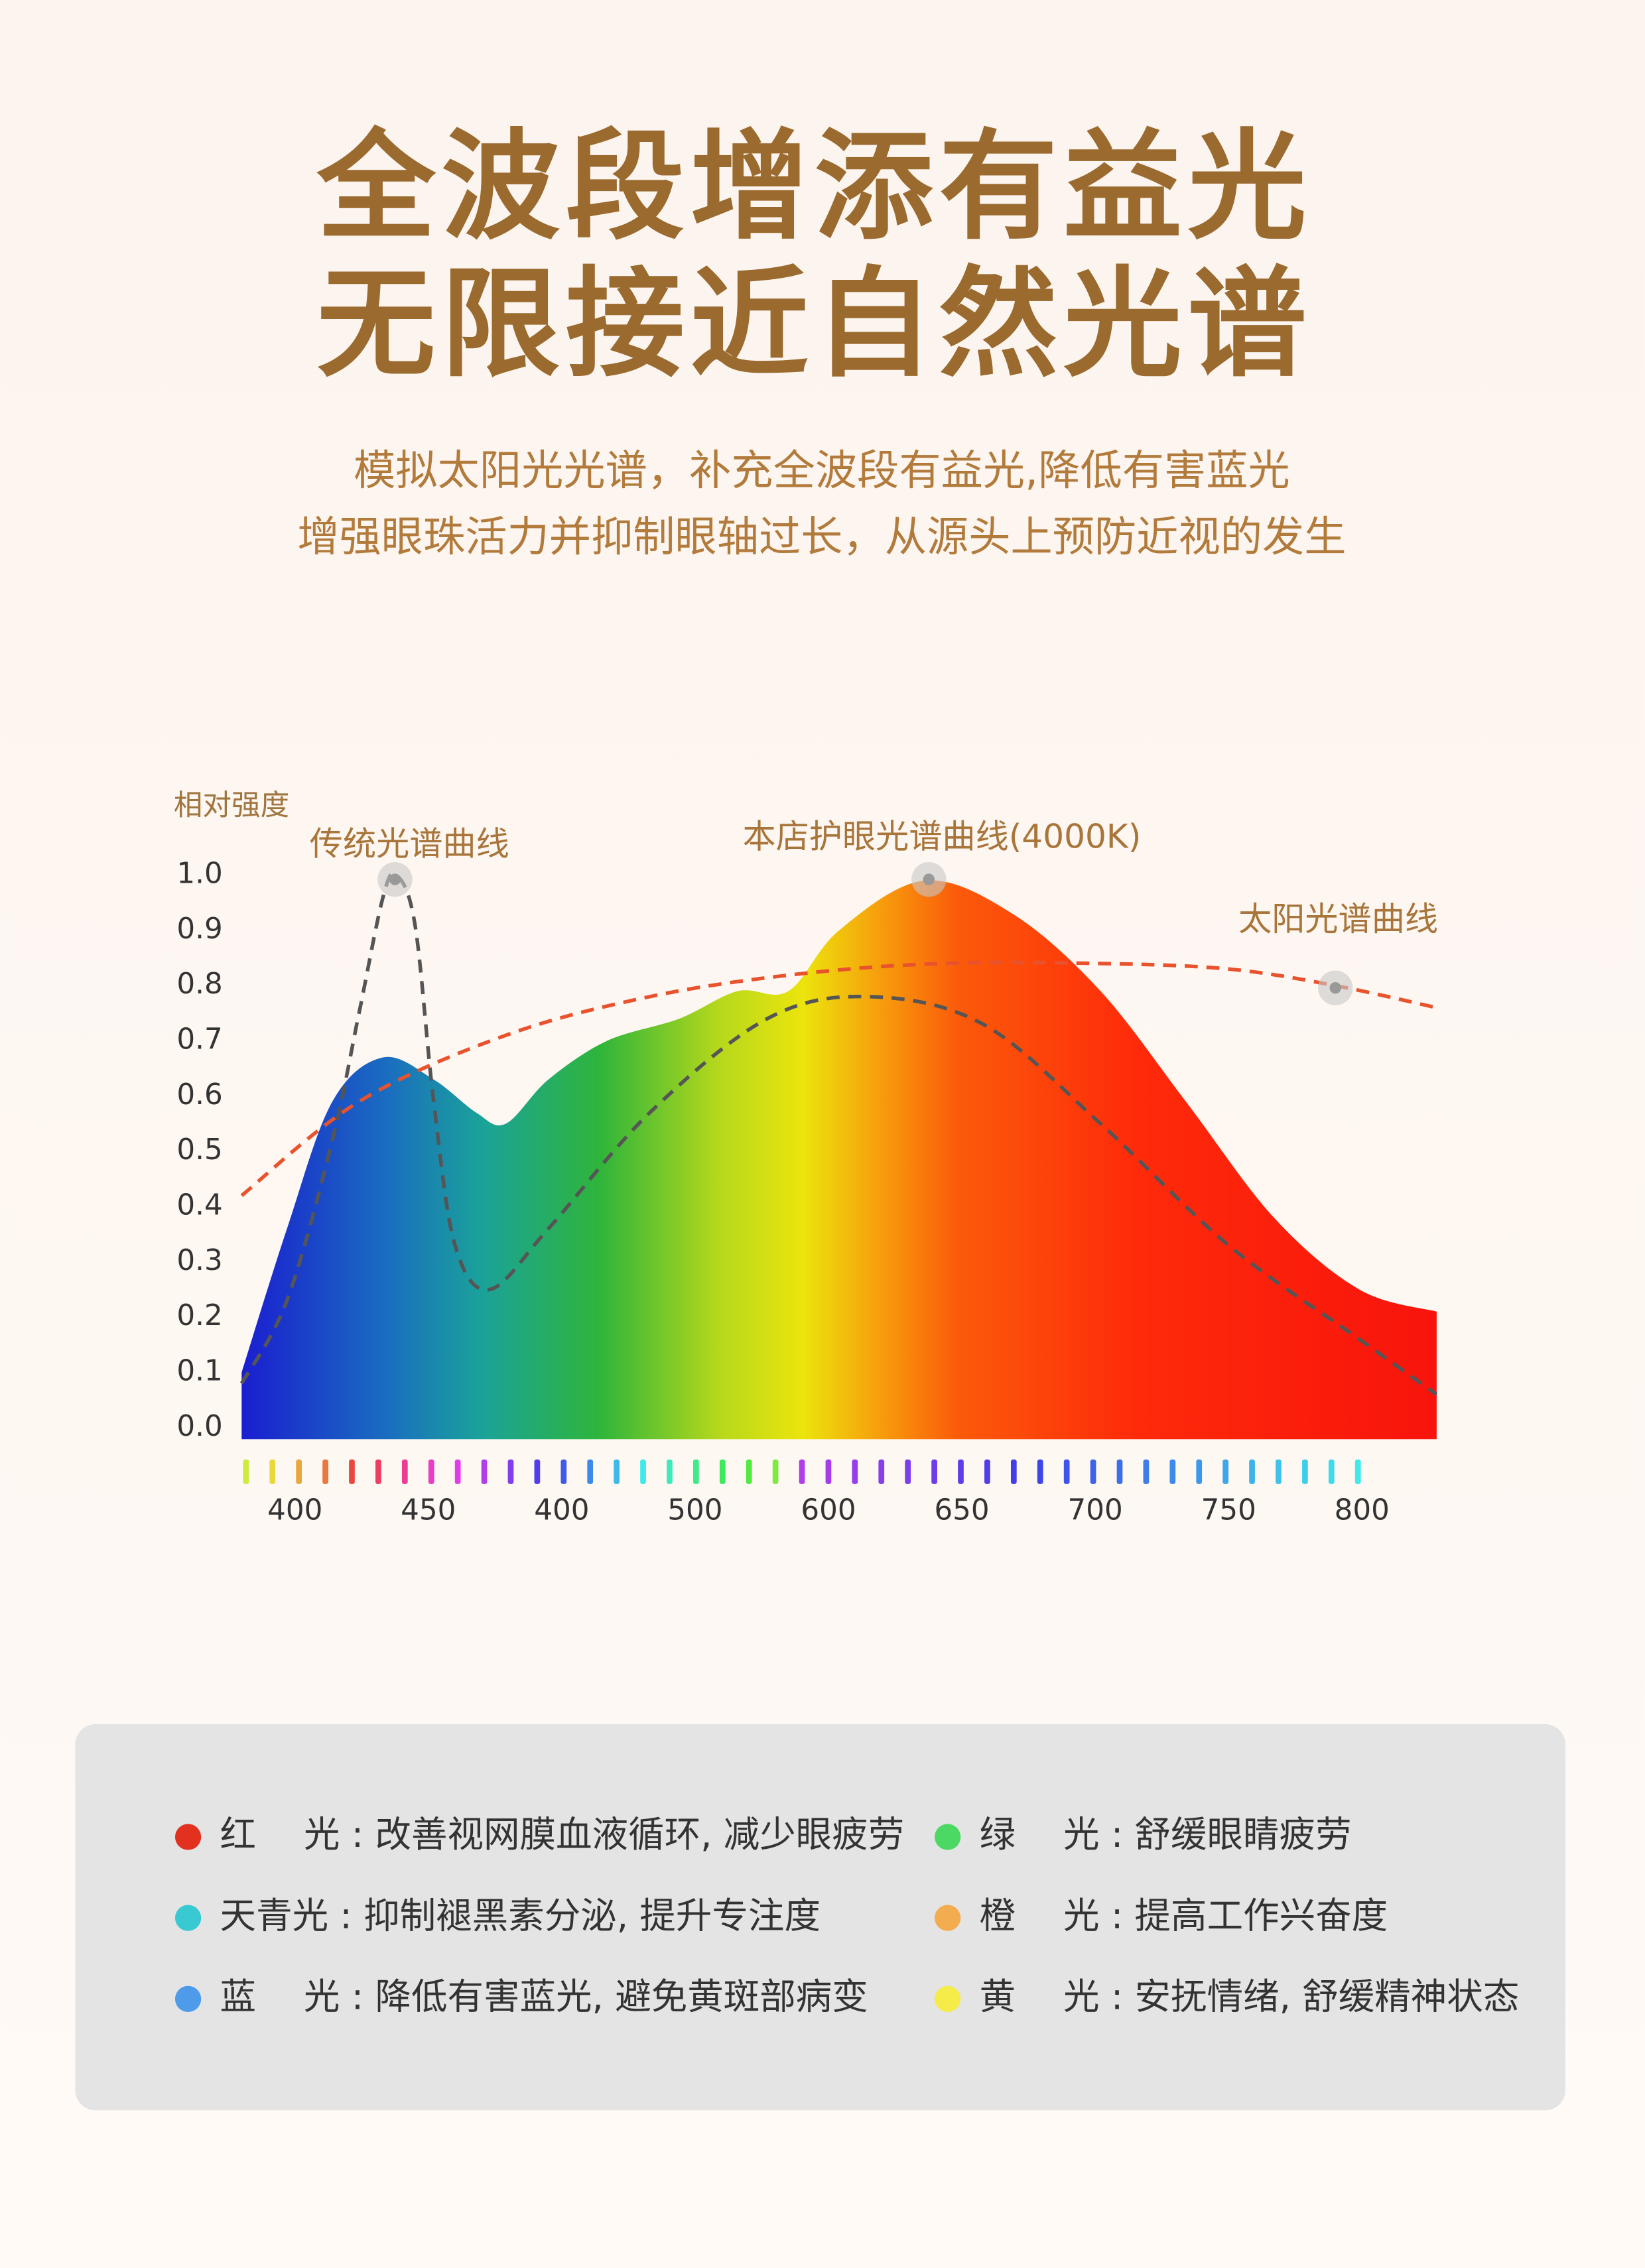 The height and width of the screenshot is (2268, 1645). Describe the element at coordinates (941, 836) in the screenshot. I see `curve-label: 本店护眼光谱曲线(4000K)` at that location.